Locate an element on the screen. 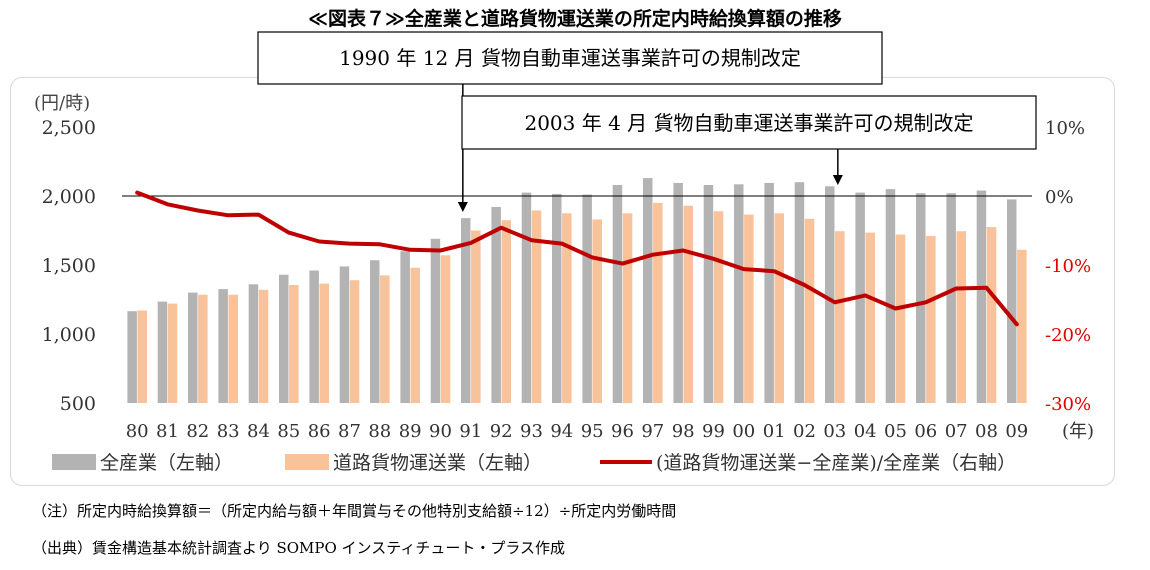  x-axis-tick-label: 00 is located at coordinates (743, 431).